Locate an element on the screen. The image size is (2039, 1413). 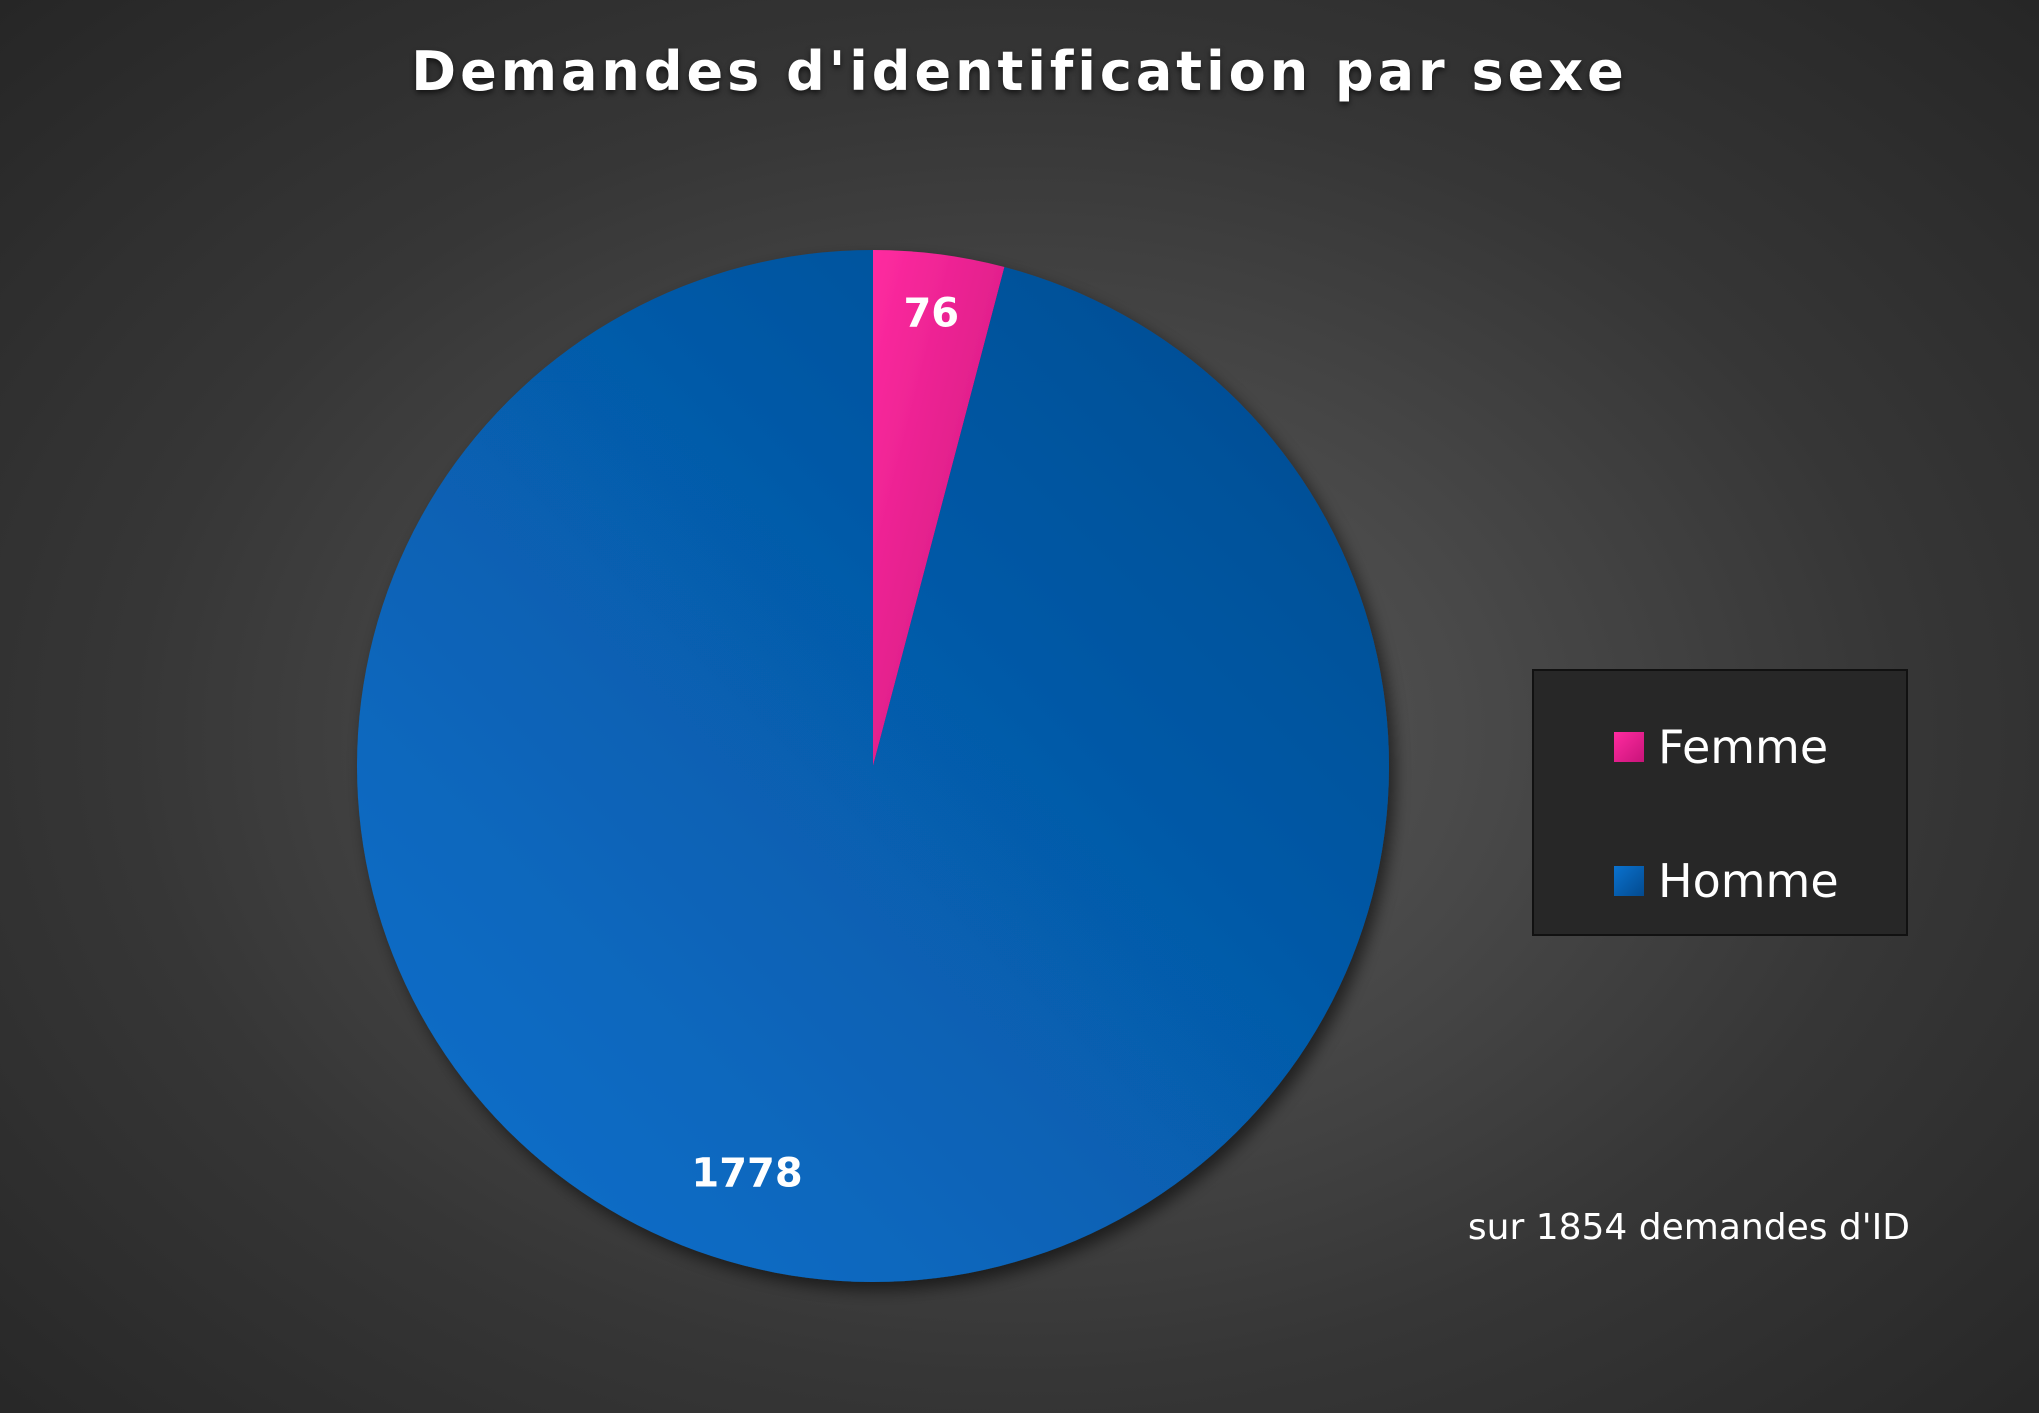
legend-item-femme: Femme is located at coordinates (1721, 747).